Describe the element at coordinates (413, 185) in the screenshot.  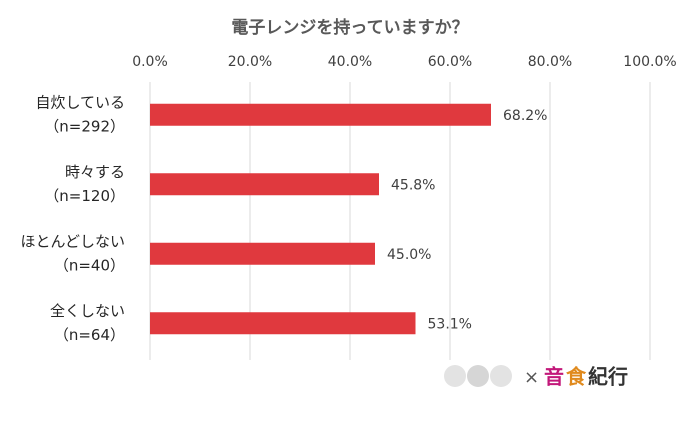
I see `data-label: 45.8%` at that location.